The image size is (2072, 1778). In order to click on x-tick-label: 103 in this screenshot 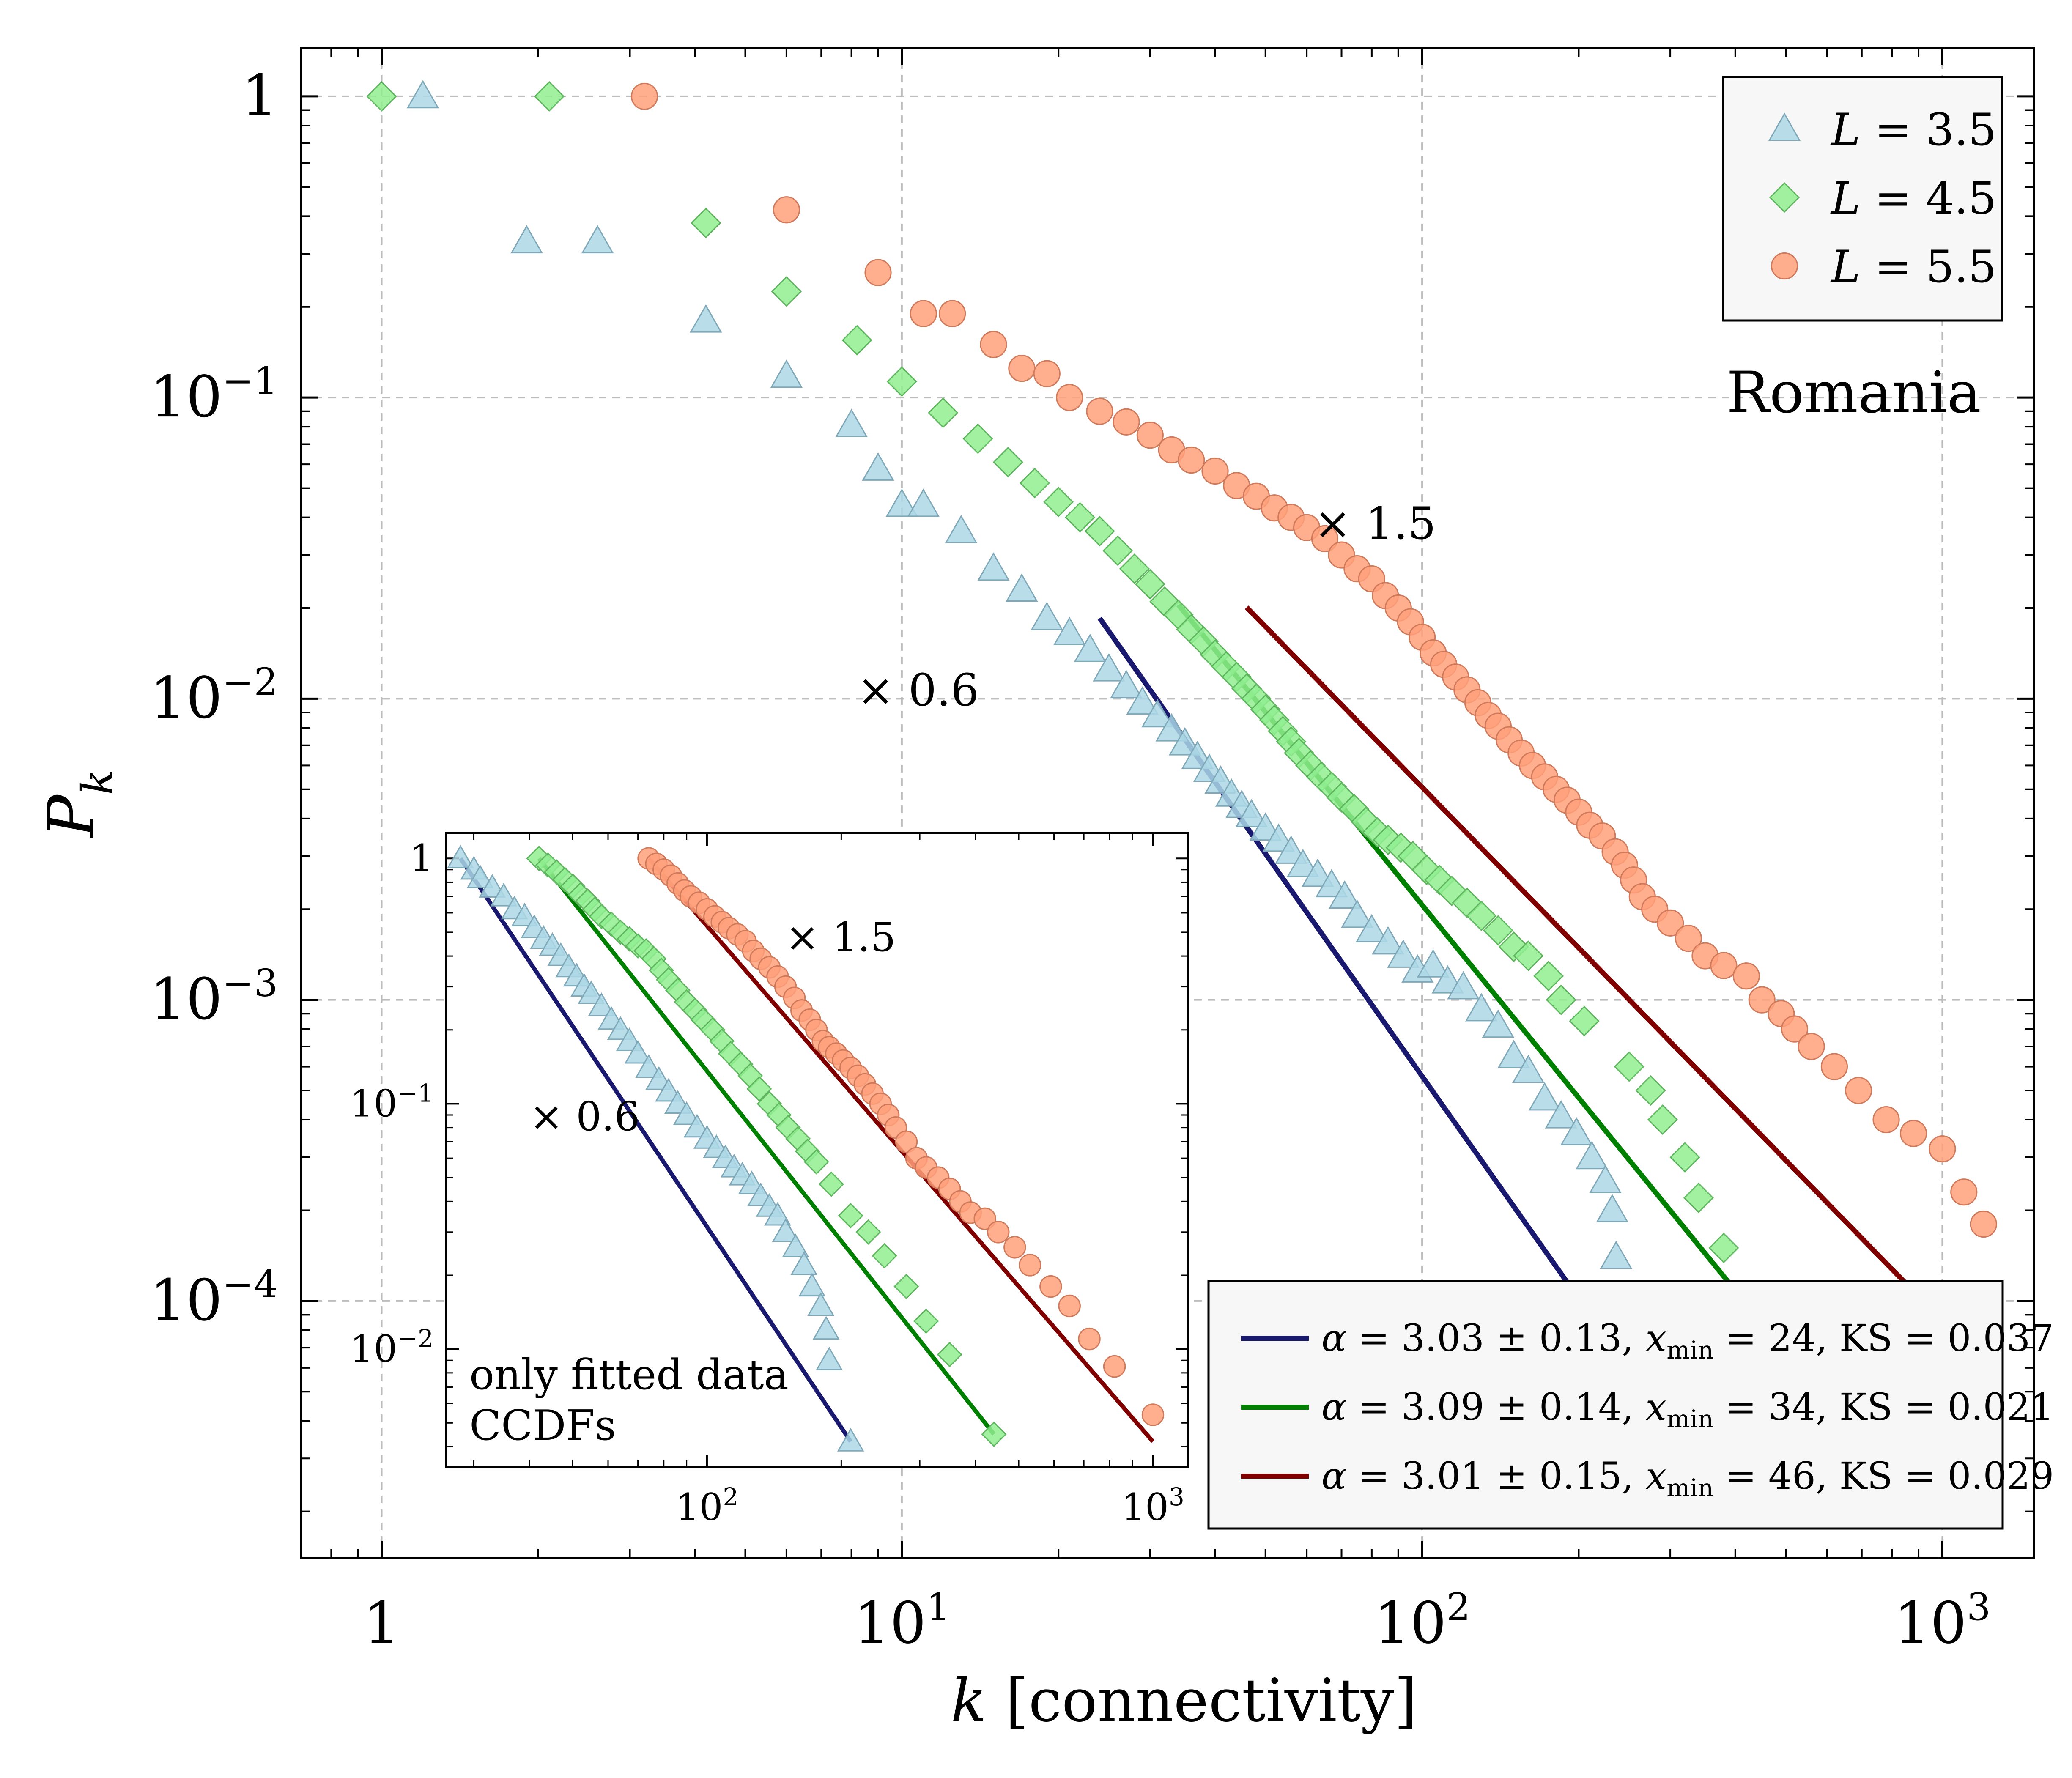, I will do `click(1942, 1621)`.